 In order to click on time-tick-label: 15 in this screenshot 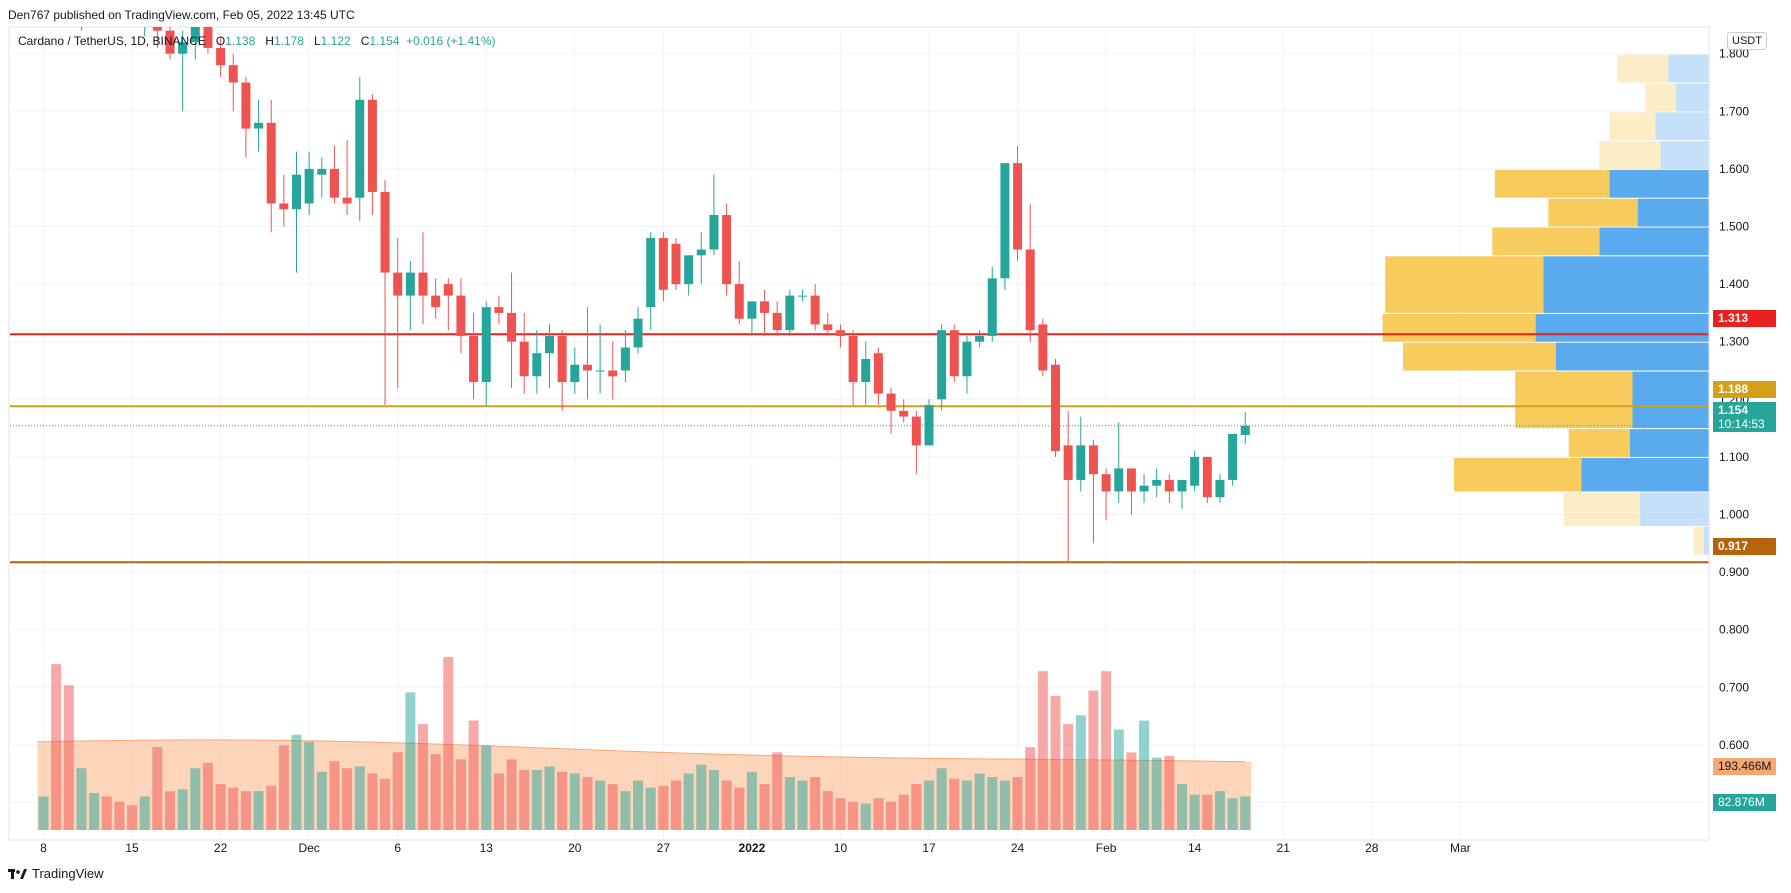, I will do `click(132, 848)`.